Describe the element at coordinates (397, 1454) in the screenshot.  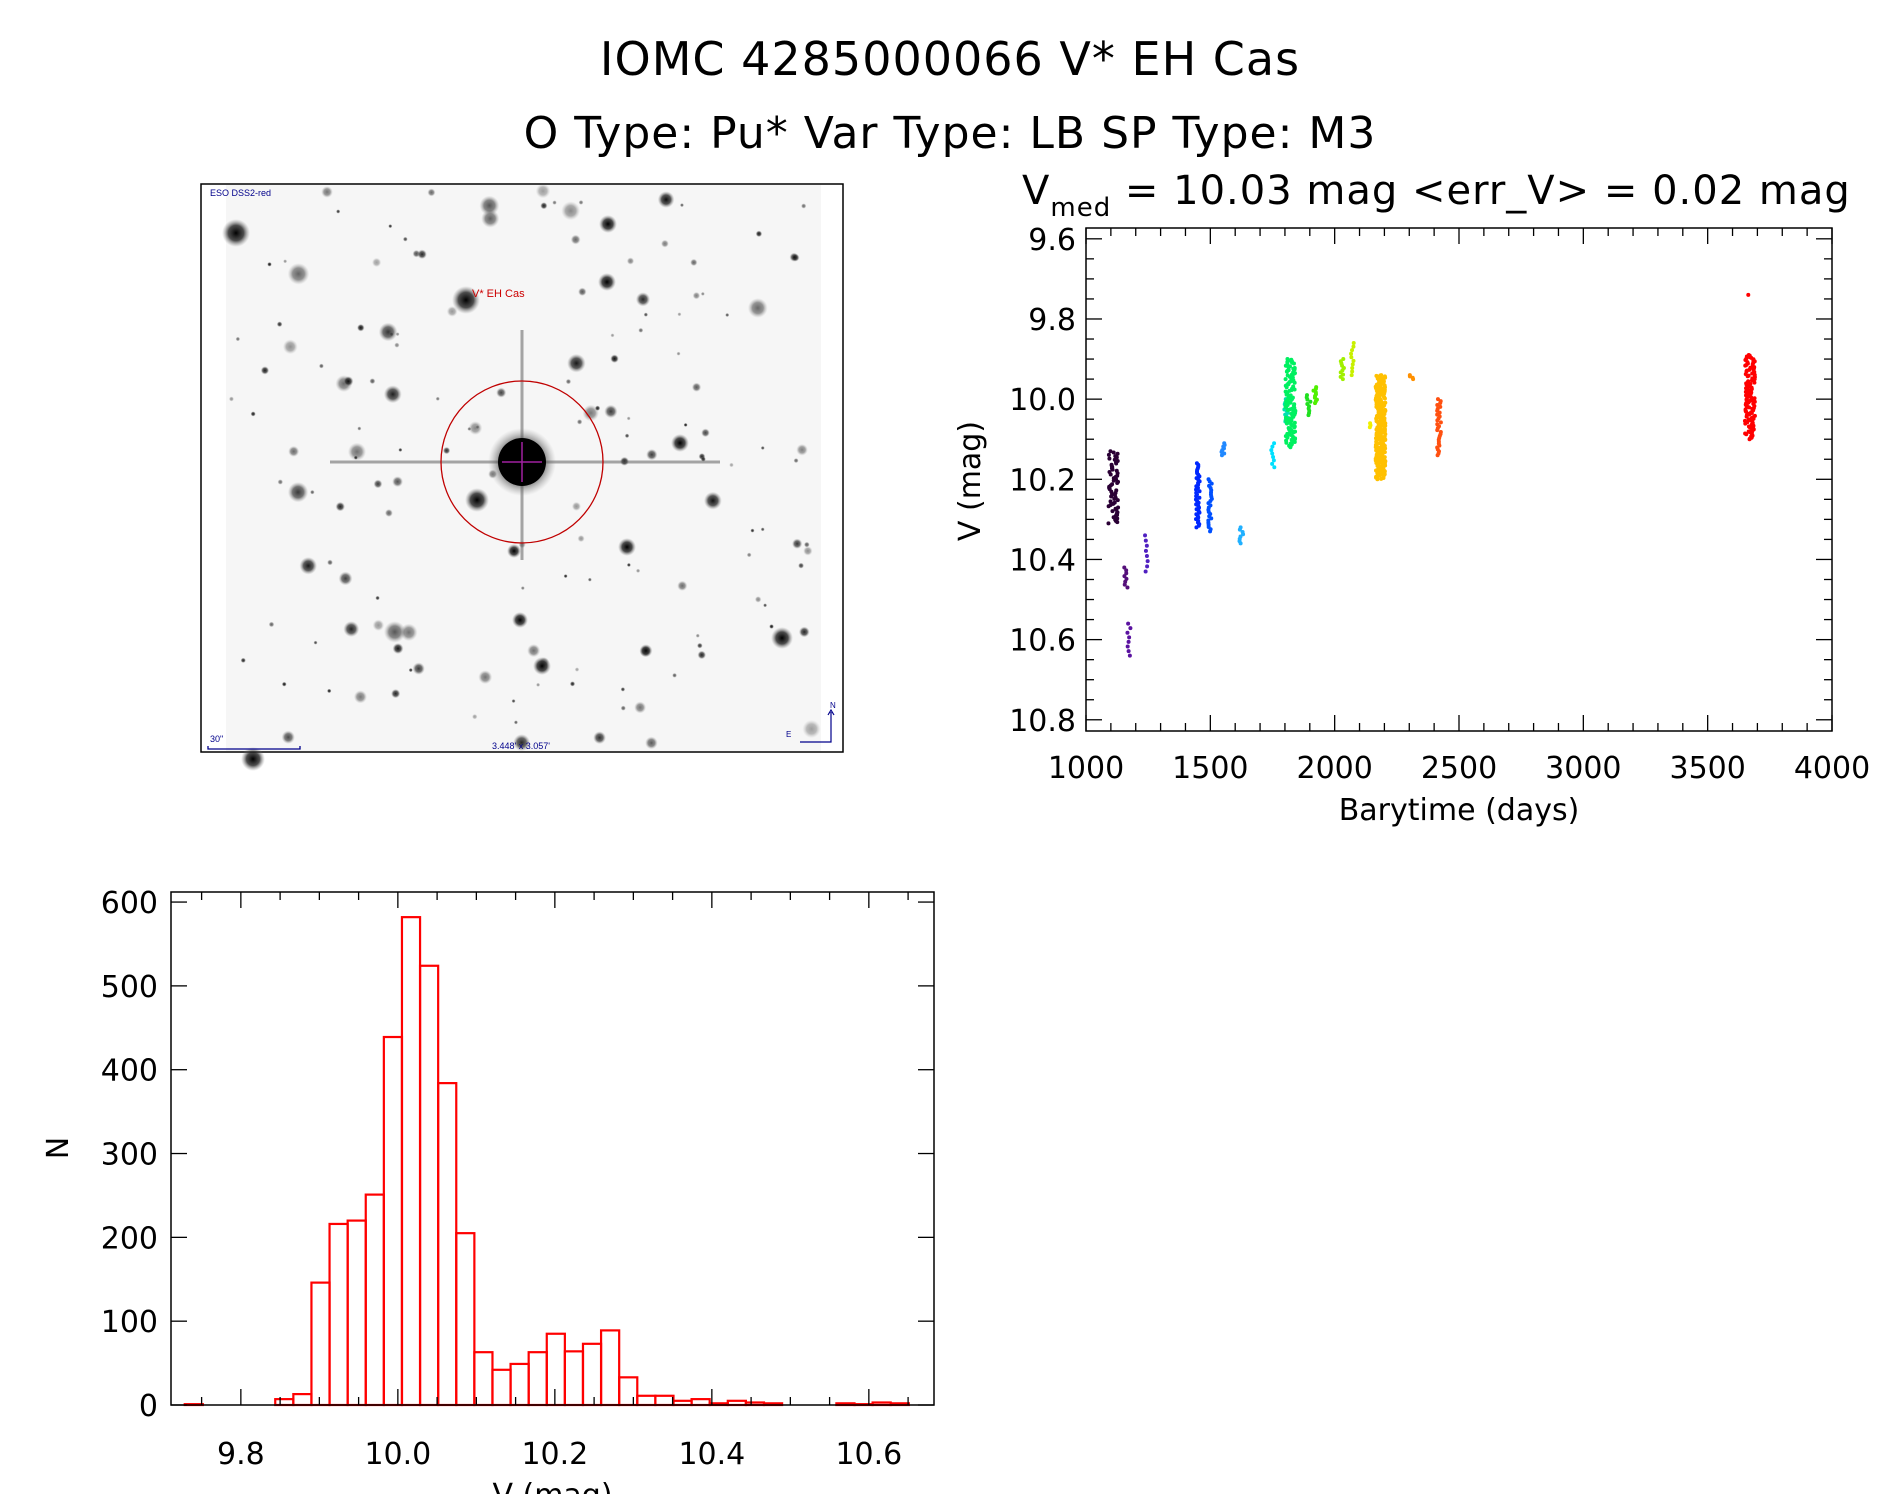
I see `x-tick-label: 10.0` at that location.